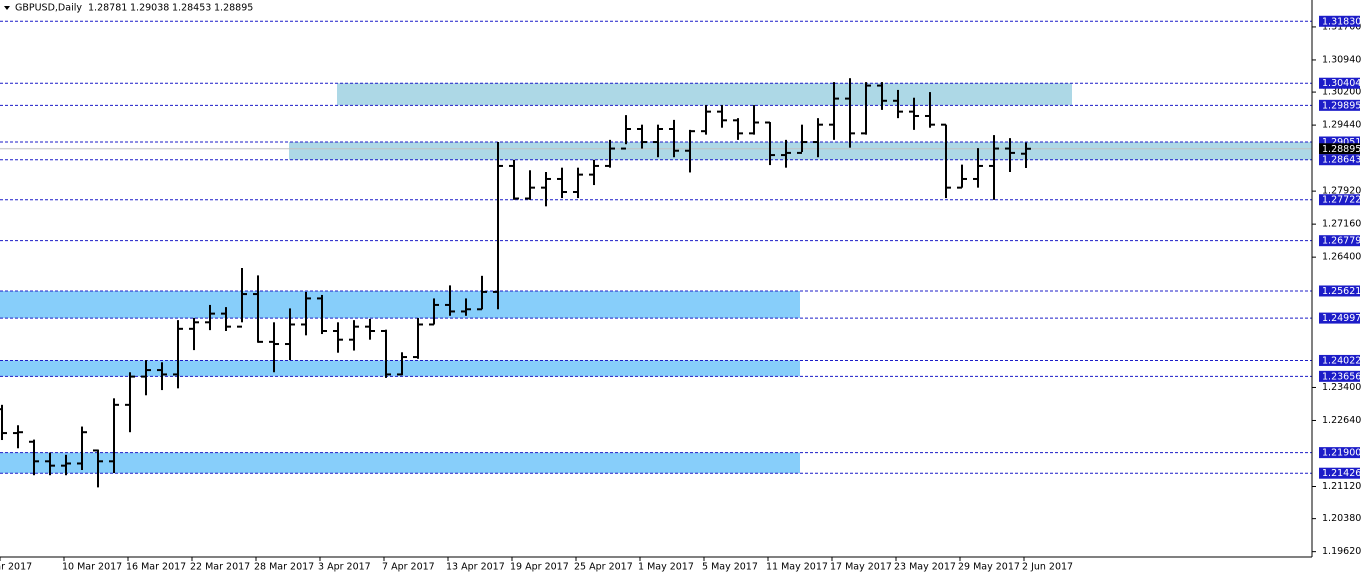 This screenshot has height=579, width=1364. Describe the element at coordinates (1341, 125) in the screenshot. I see `y-tick-label: 1.29440` at that location.